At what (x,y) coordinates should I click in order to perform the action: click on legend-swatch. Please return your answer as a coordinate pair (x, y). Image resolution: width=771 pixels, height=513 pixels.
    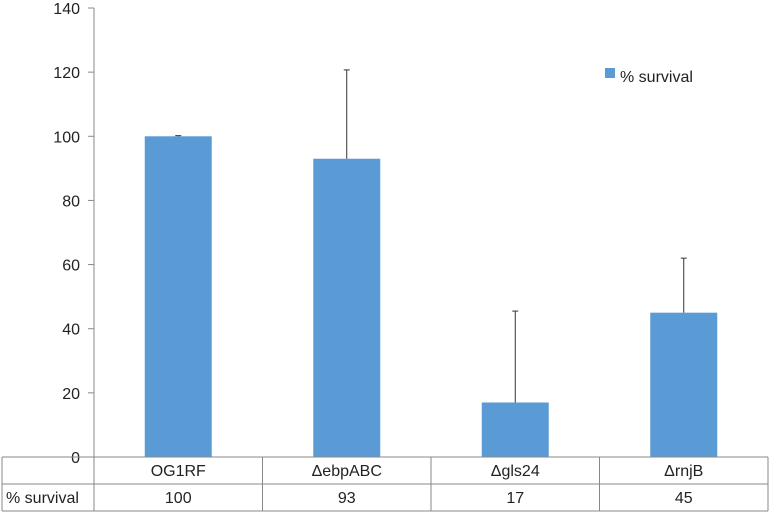
    Looking at the image, I should click on (610, 73).